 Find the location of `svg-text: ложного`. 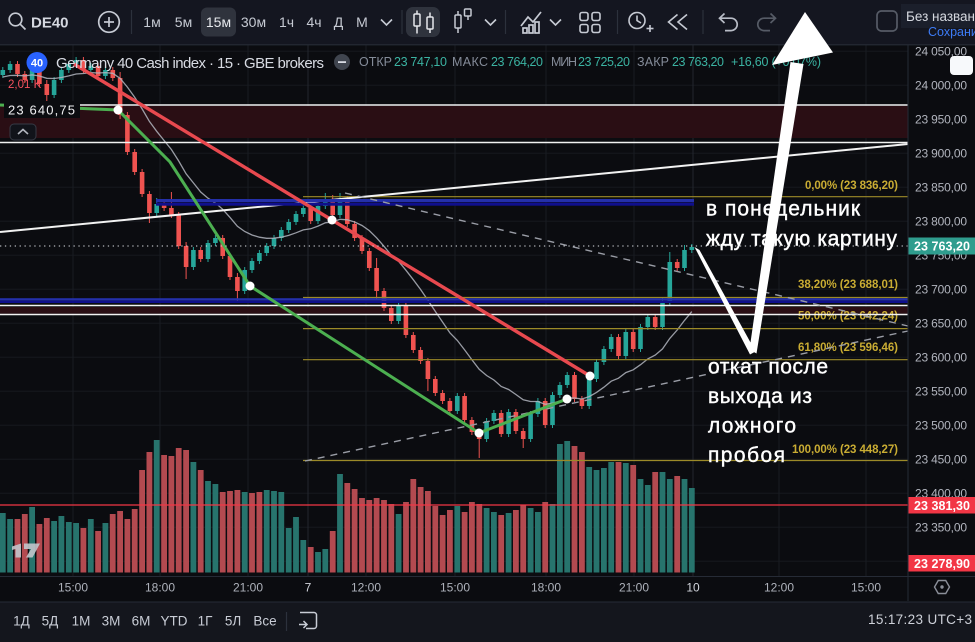

svg-text: ложного is located at coordinates (752, 426).